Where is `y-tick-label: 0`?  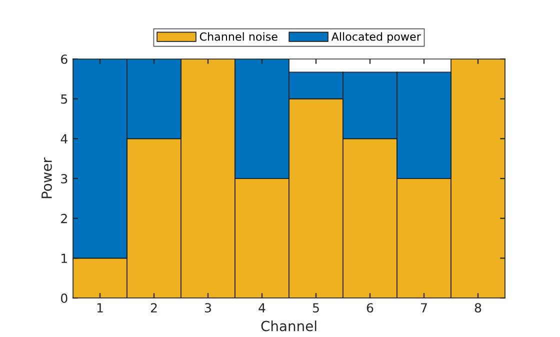
y-tick-label: 0 is located at coordinates (64, 298).